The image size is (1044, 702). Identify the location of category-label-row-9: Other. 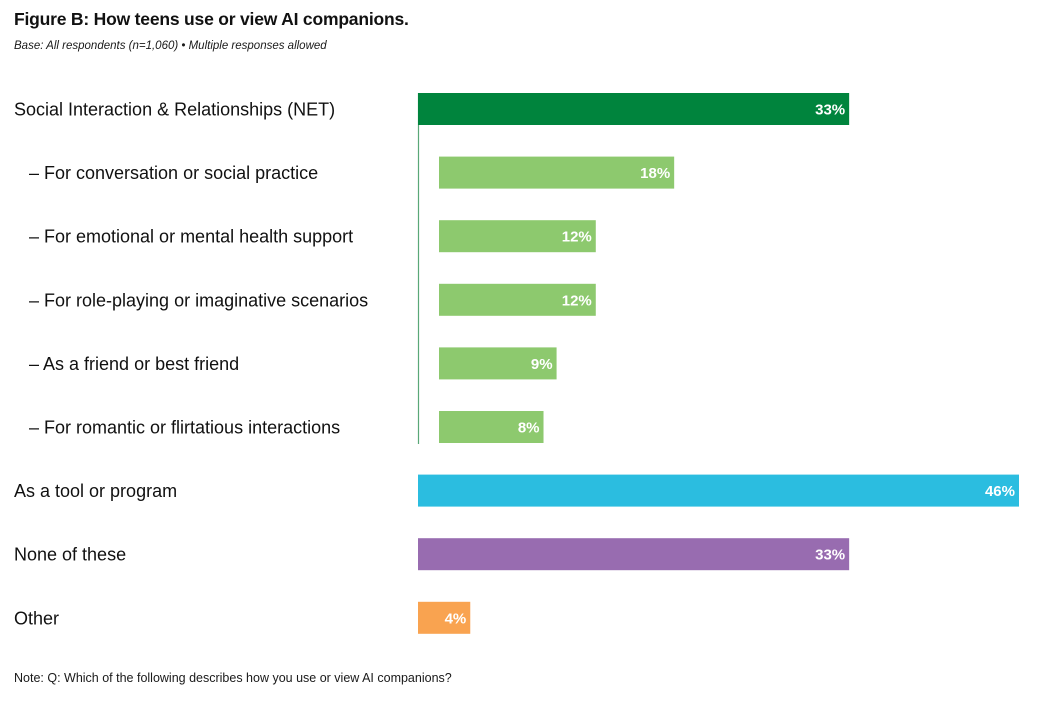
(36, 618).